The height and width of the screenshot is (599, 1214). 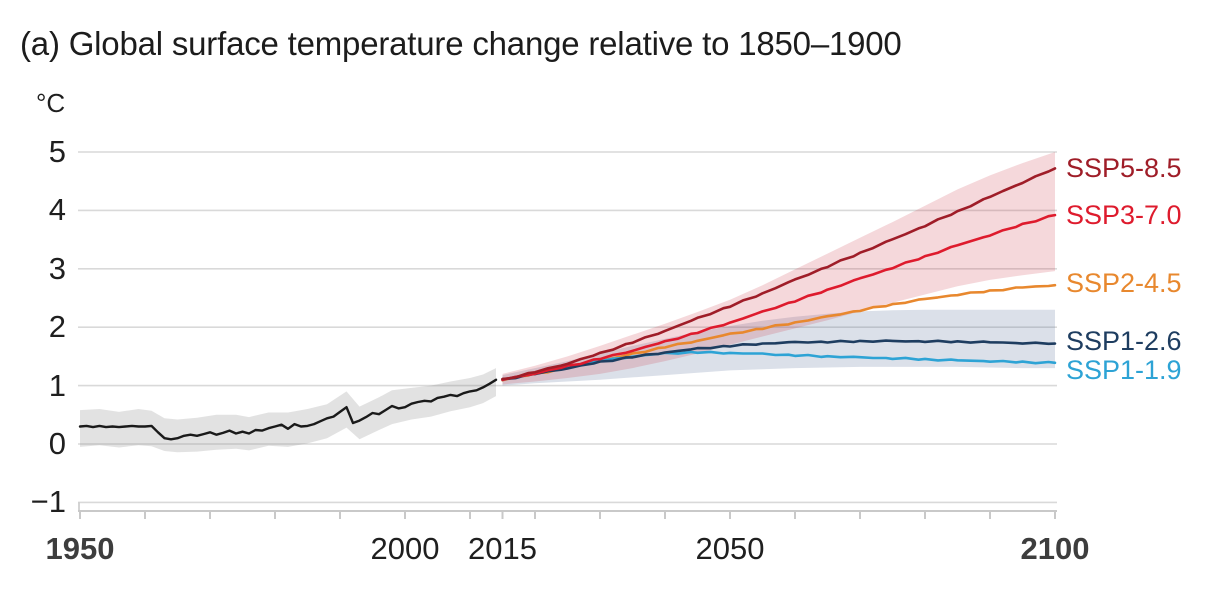 I want to click on y-tick-label-1: 1, so click(x=57, y=385).